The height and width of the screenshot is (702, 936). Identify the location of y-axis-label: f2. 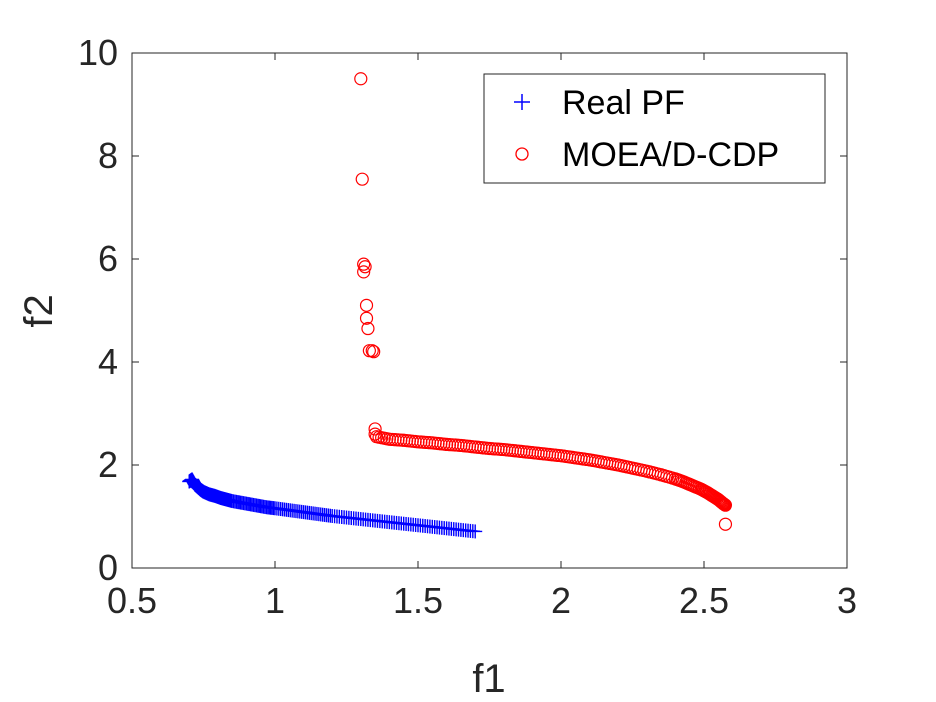
(39, 310).